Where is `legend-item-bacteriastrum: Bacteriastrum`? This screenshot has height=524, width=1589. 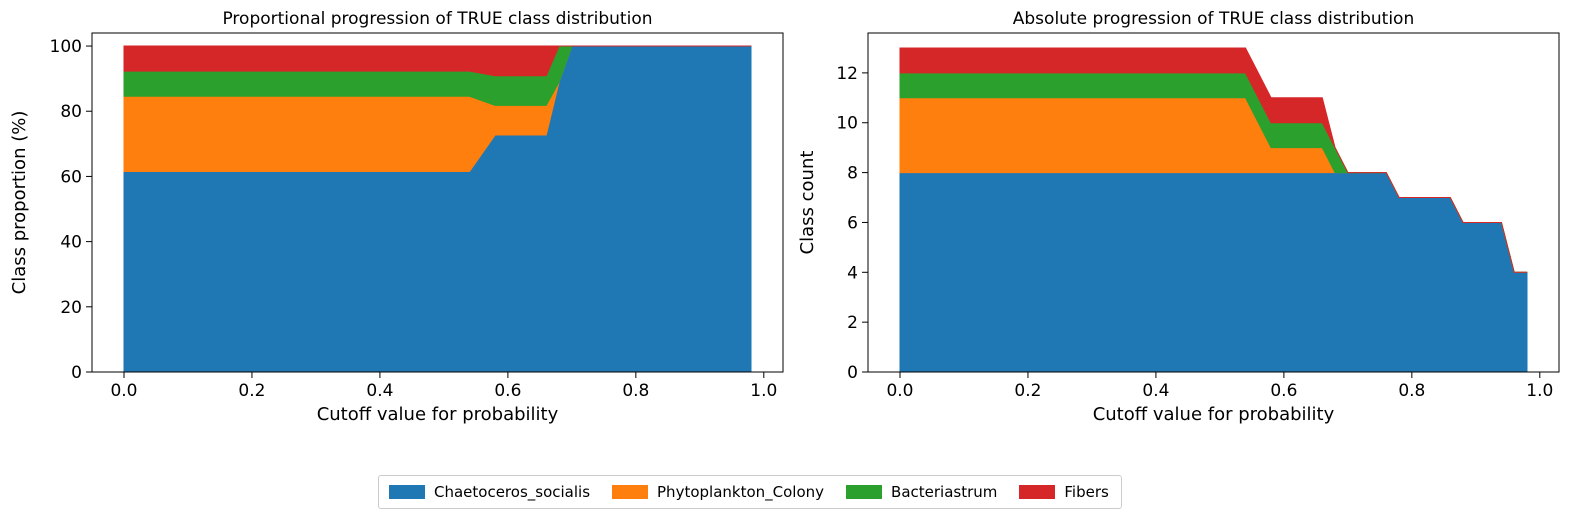 legend-item-bacteriastrum: Bacteriastrum is located at coordinates (921, 492).